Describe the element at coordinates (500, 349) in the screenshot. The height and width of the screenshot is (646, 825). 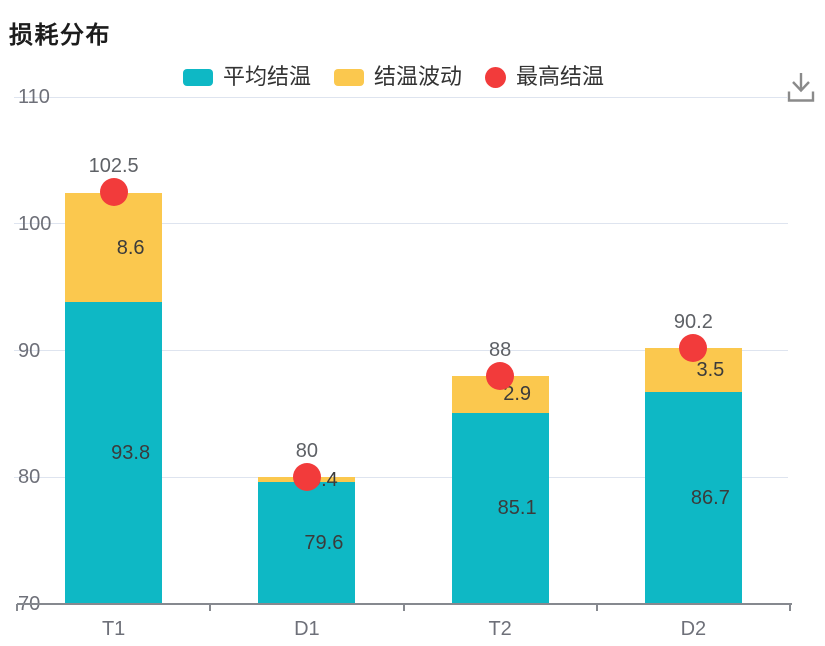
I see `max-value-label: 88` at that location.